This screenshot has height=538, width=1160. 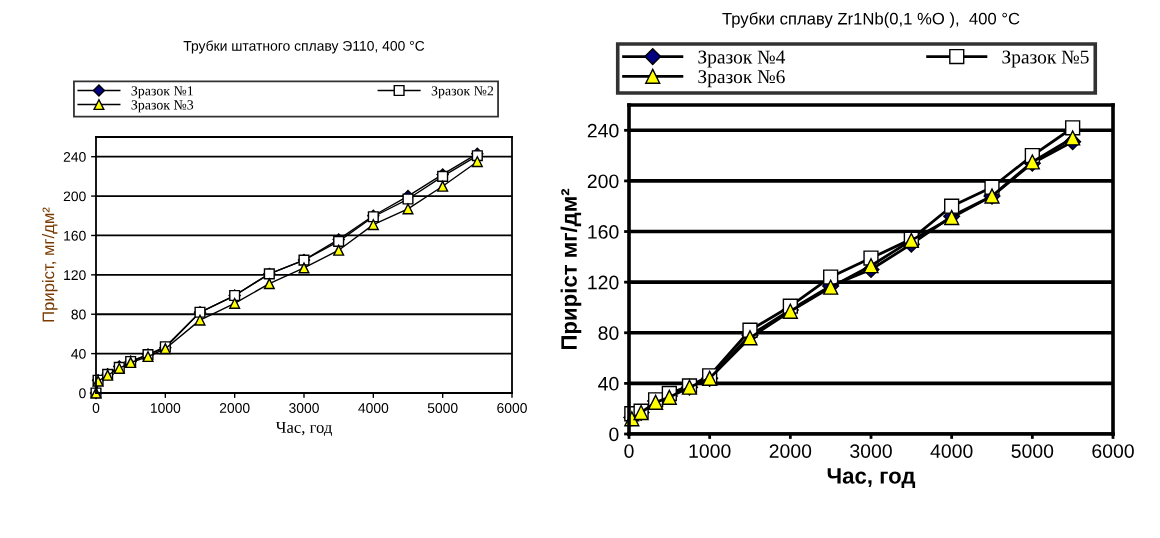 I want to click on chart-title: Трубки сплаву Zr1Nb(0,1 %O ), 400 °C, so click(x=871, y=20).